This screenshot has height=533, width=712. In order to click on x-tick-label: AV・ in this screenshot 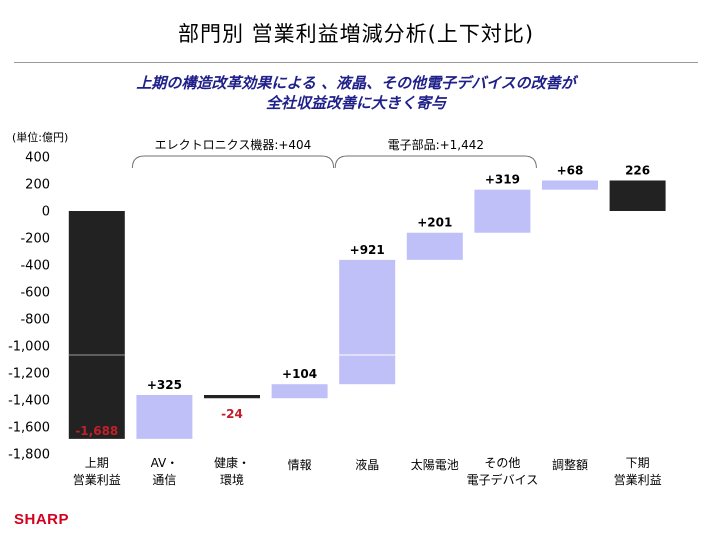, I will do `click(165, 463)`.